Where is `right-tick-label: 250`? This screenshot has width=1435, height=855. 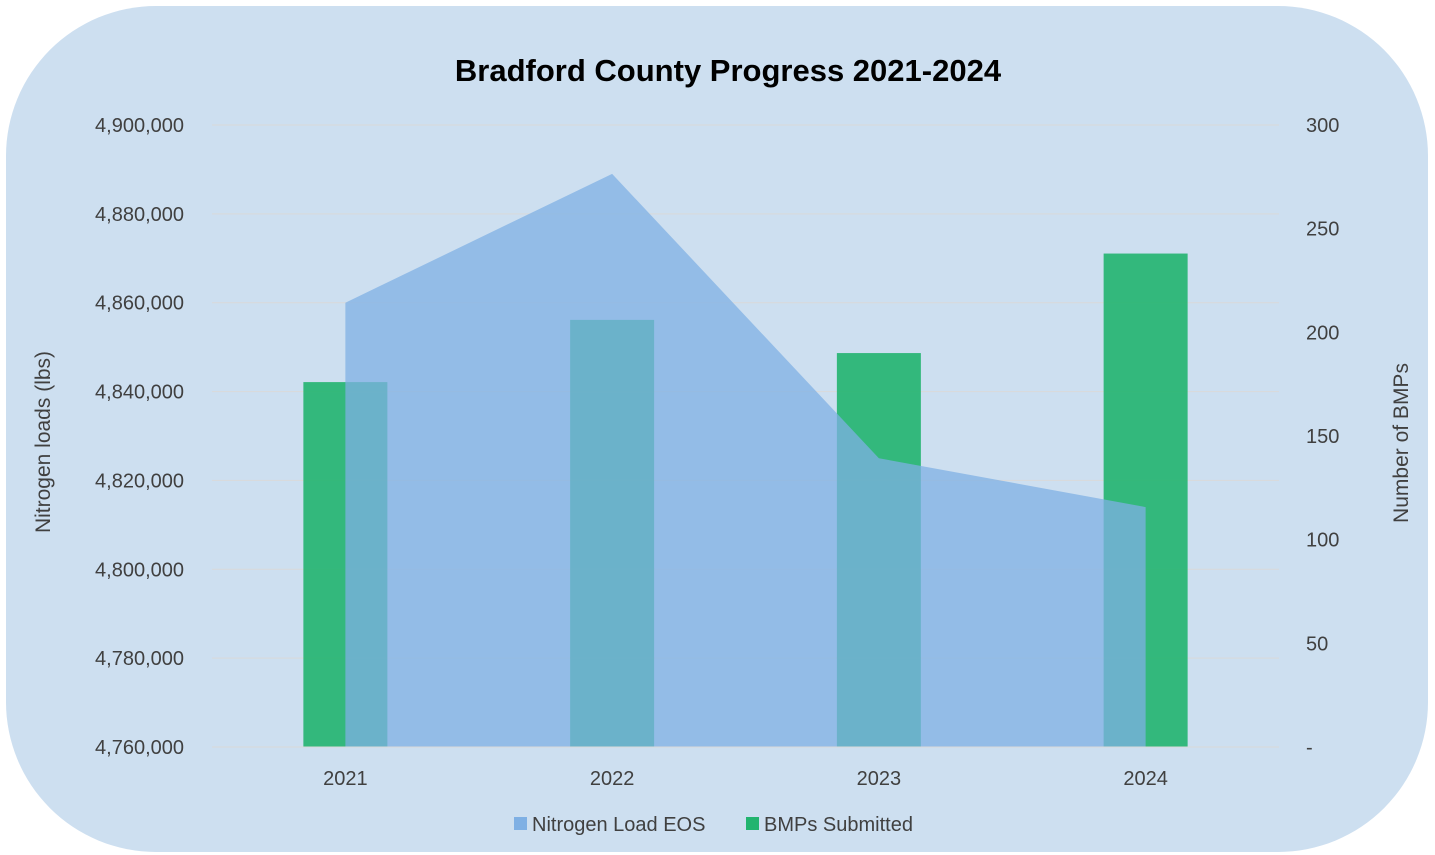 right-tick-label: 250 is located at coordinates (1322, 230).